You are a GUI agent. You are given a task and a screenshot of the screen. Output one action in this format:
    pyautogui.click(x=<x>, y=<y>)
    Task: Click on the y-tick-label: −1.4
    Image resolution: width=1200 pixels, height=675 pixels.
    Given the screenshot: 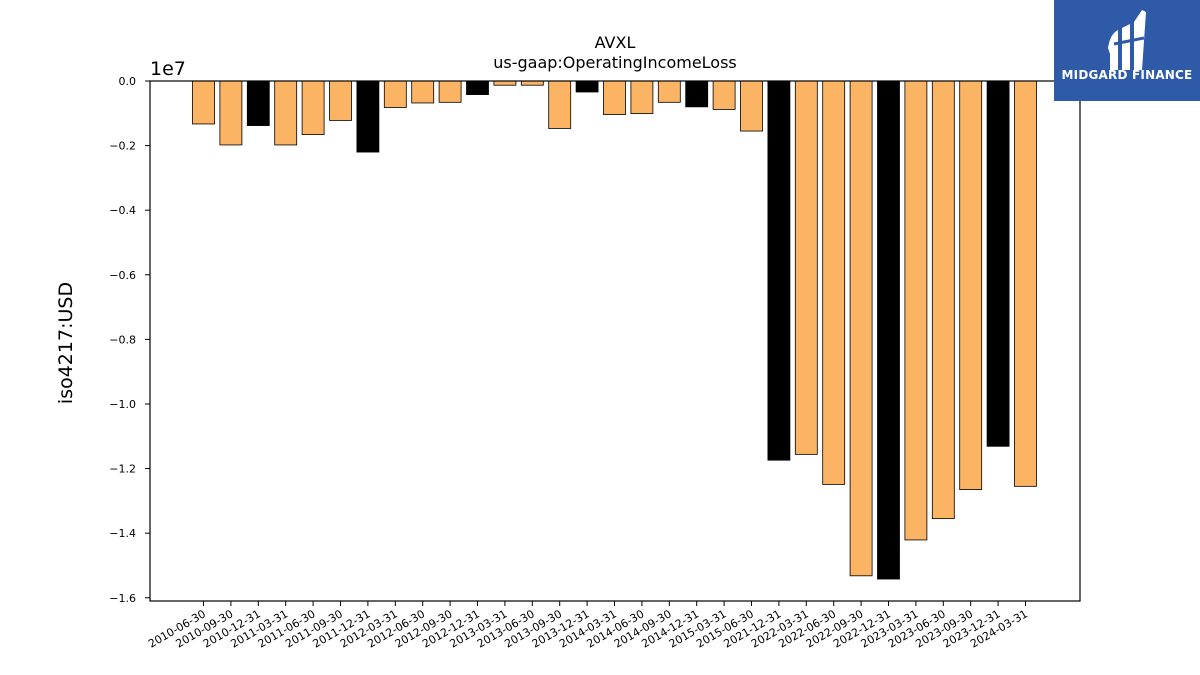 What is the action you would take?
    pyautogui.click(x=122, y=533)
    